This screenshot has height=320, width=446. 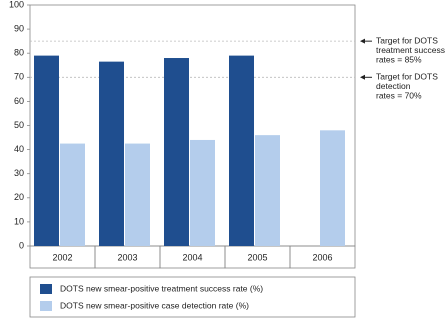 What do you see at coordinates (19, 125) in the screenshot?
I see `y-tick-label: 50` at bounding box center [19, 125].